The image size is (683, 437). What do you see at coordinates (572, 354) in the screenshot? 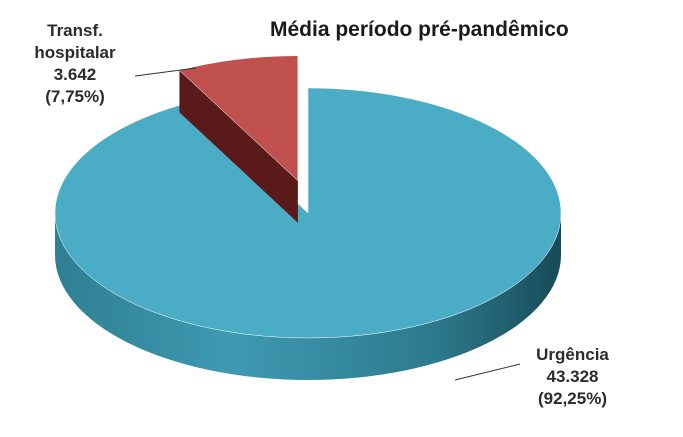
I see `category-label: Urgência` at bounding box center [572, 354].